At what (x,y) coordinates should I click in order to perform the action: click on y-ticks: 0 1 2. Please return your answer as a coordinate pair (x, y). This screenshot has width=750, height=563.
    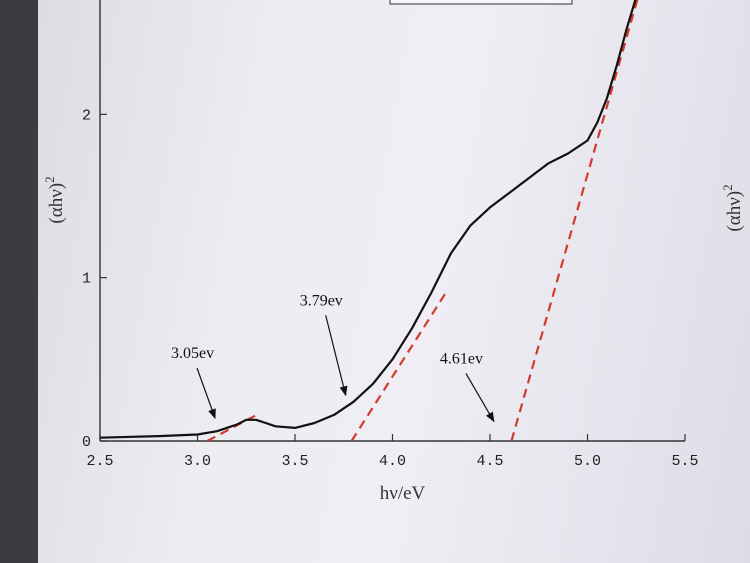
    Looking at the image, I should click on (94, 279).